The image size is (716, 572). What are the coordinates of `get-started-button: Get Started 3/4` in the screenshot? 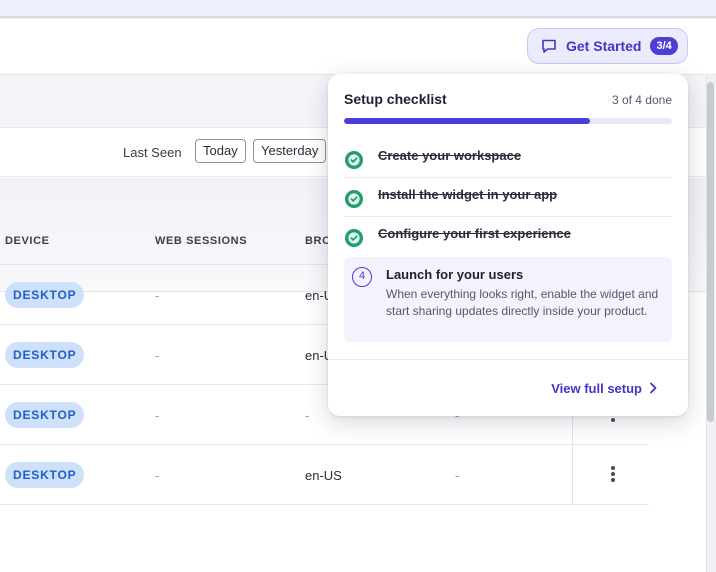 It's located at (607, 46).